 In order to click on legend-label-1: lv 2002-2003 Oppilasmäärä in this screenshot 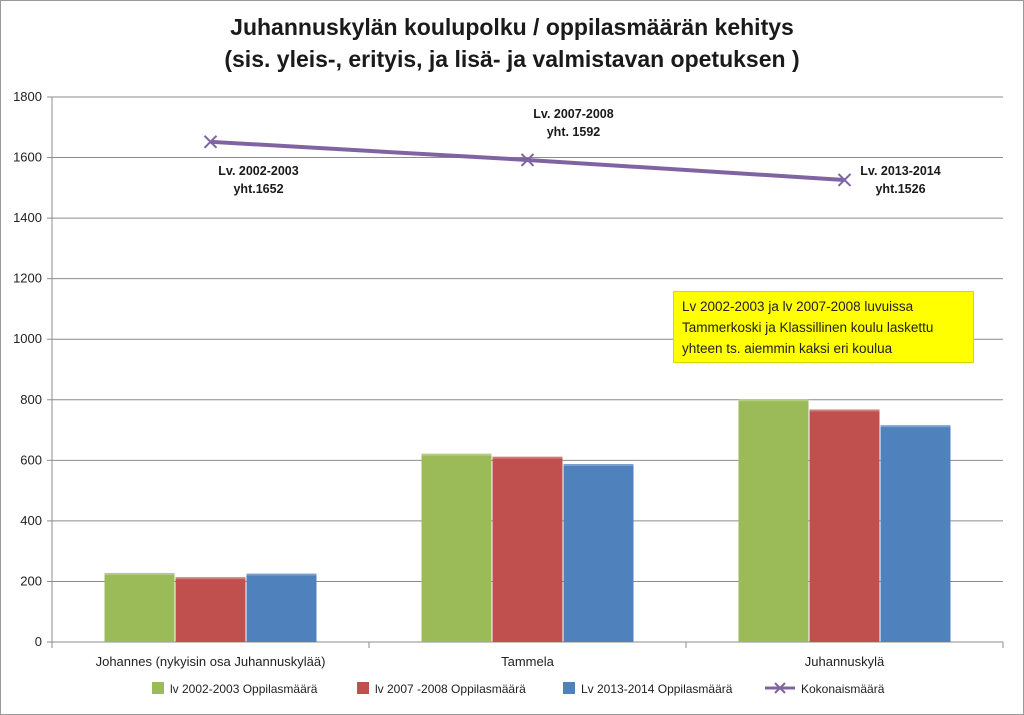, I will do `click(244, 689)`.